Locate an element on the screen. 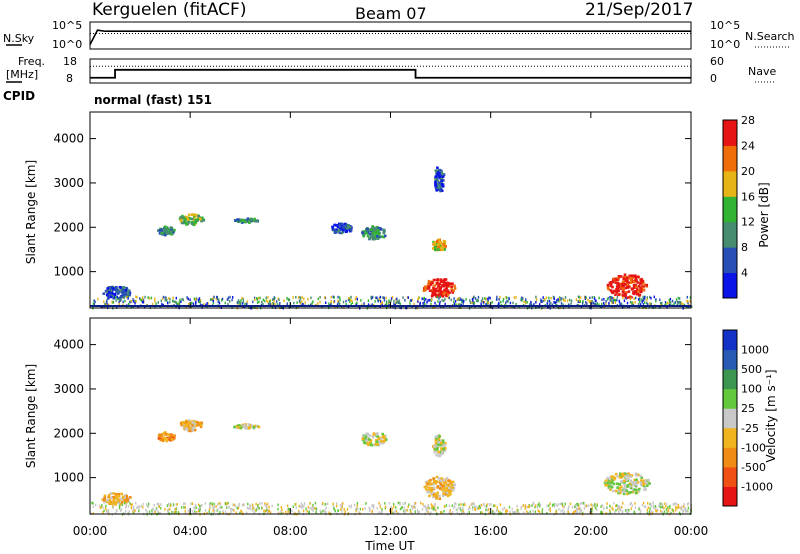 The image size is (800, 554). colorbar-tick-label: 28 is located at coordinates (748, 120).